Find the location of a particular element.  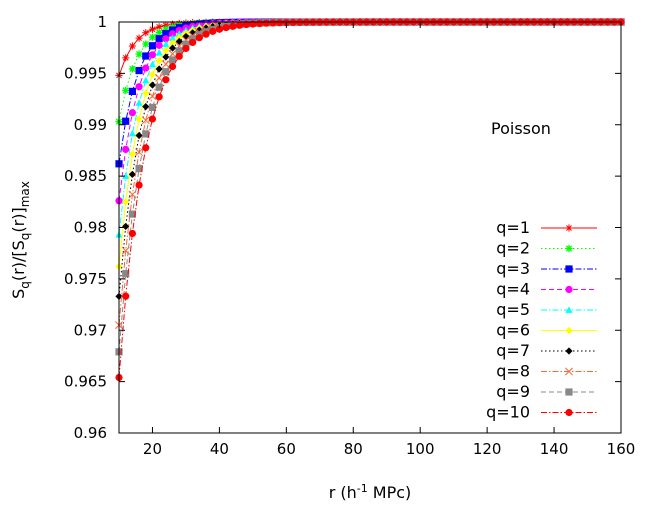

y-tick-label: 0.965 is located at coordinates (85, 382).